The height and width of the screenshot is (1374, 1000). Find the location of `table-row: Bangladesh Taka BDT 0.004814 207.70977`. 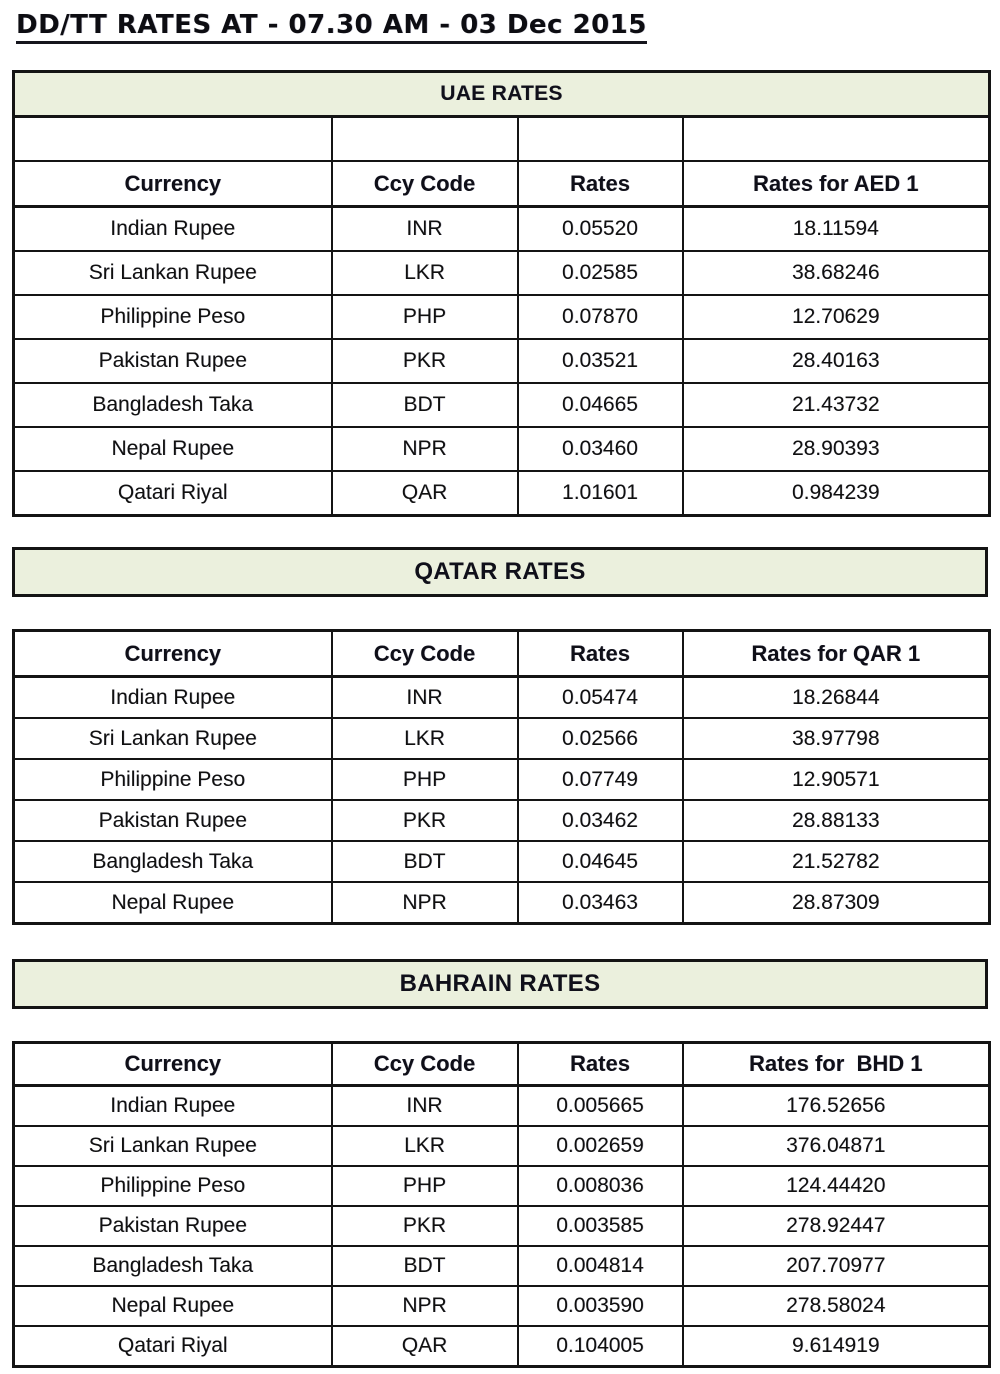

table-row: Bangladesh Taka BDT 0.004814 207.70977 is located at coordinates (501, 1266).